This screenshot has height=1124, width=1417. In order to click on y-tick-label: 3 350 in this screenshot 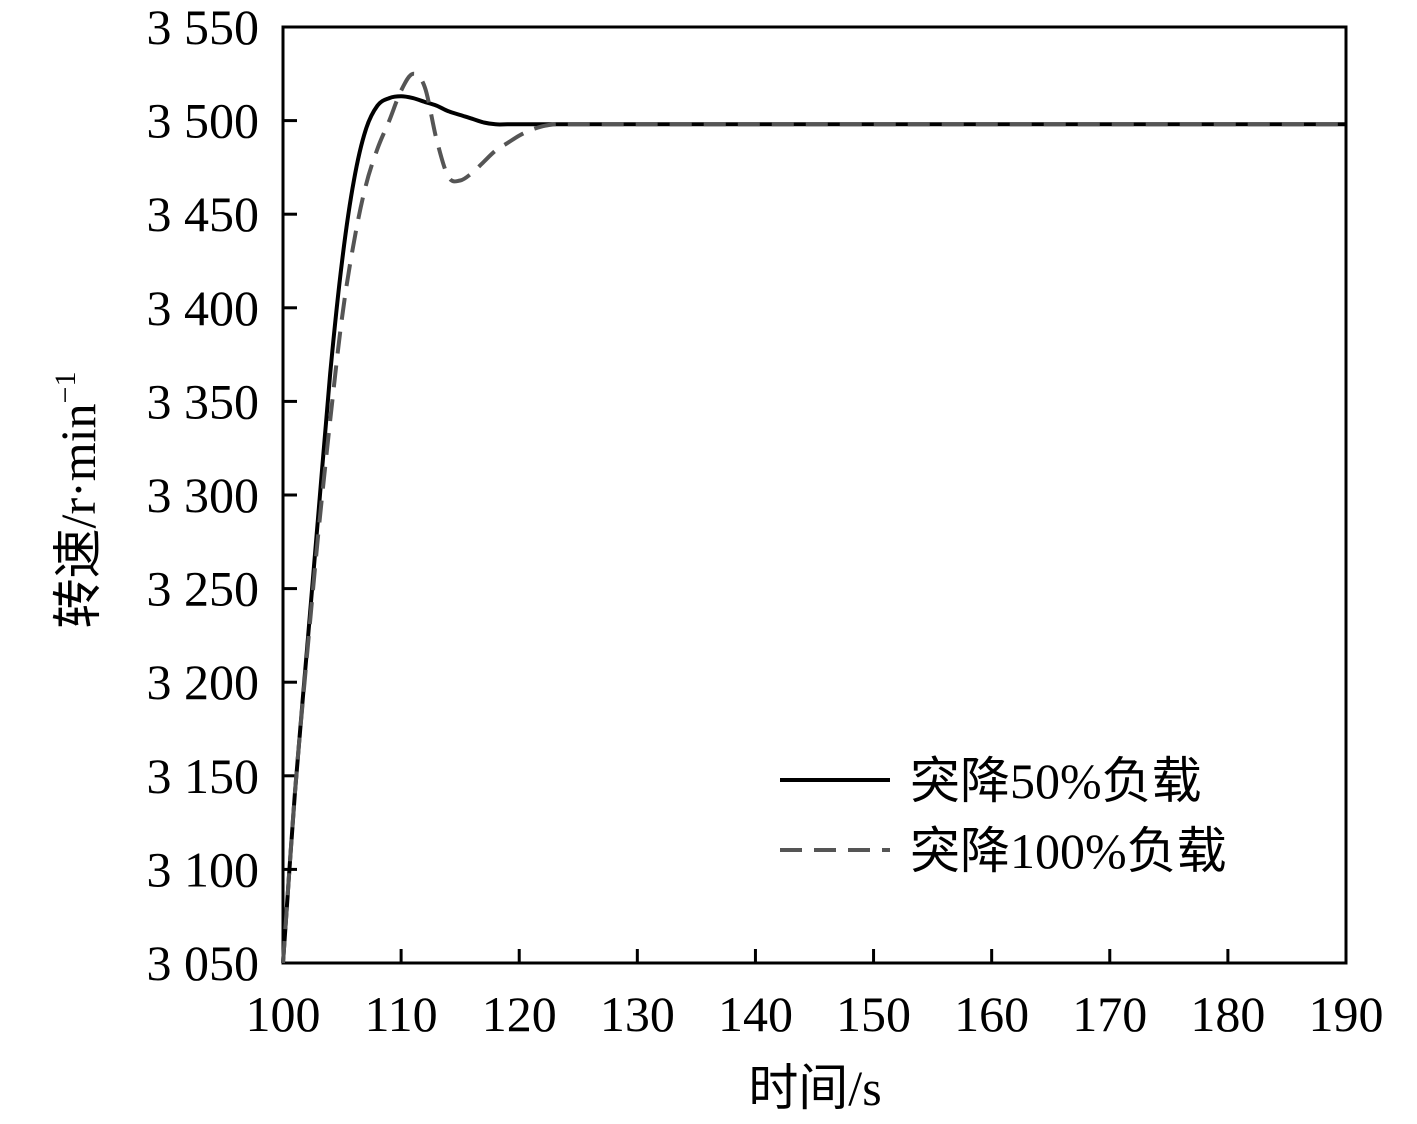, I will do `click(203, 401)`.